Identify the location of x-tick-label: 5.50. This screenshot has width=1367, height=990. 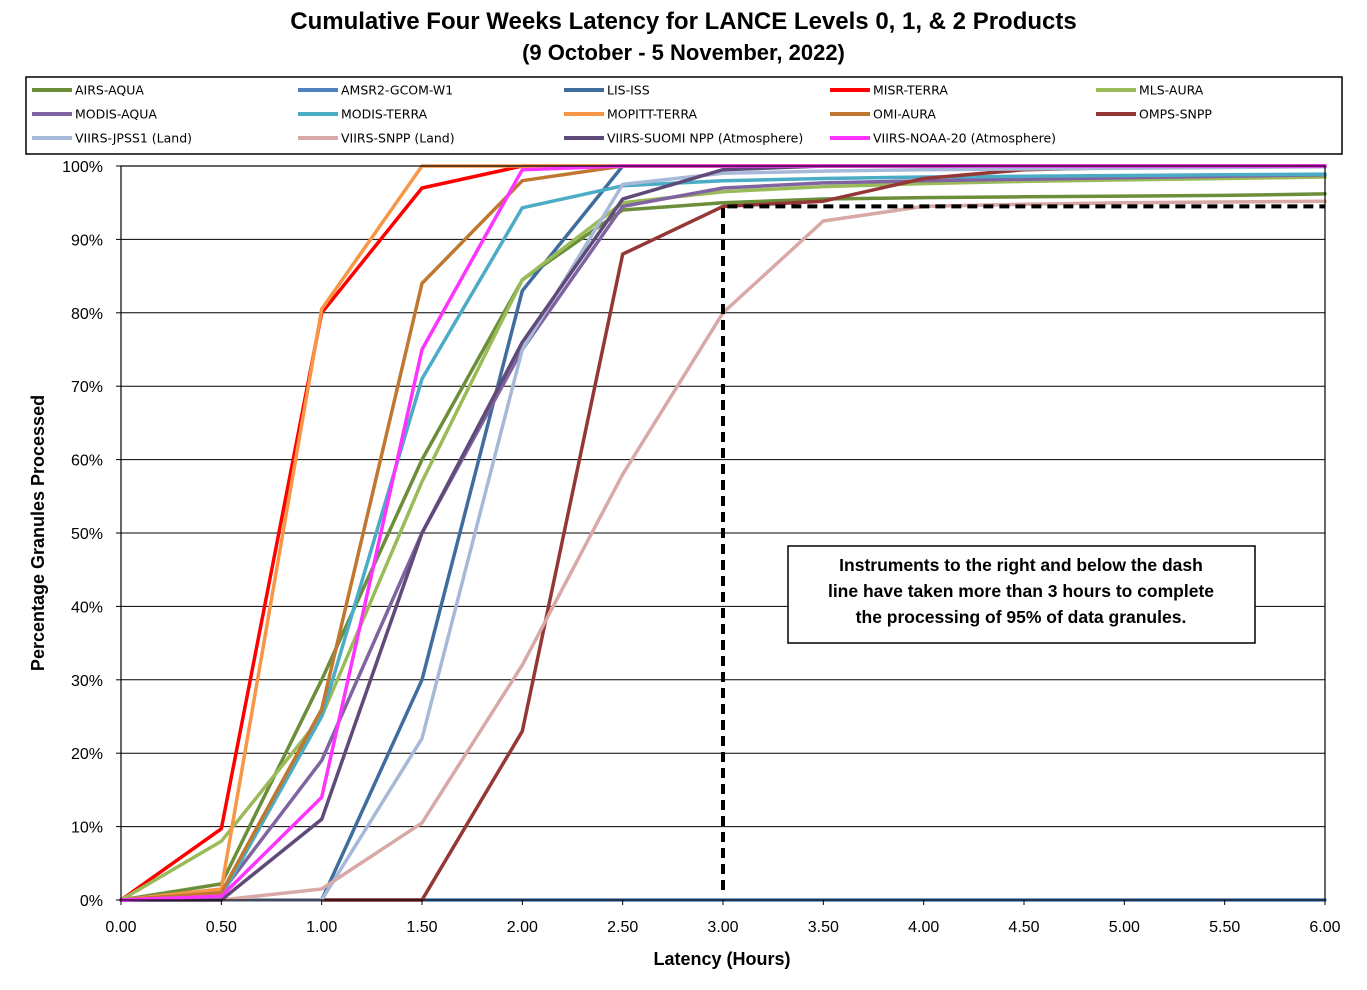
(1224, 927).